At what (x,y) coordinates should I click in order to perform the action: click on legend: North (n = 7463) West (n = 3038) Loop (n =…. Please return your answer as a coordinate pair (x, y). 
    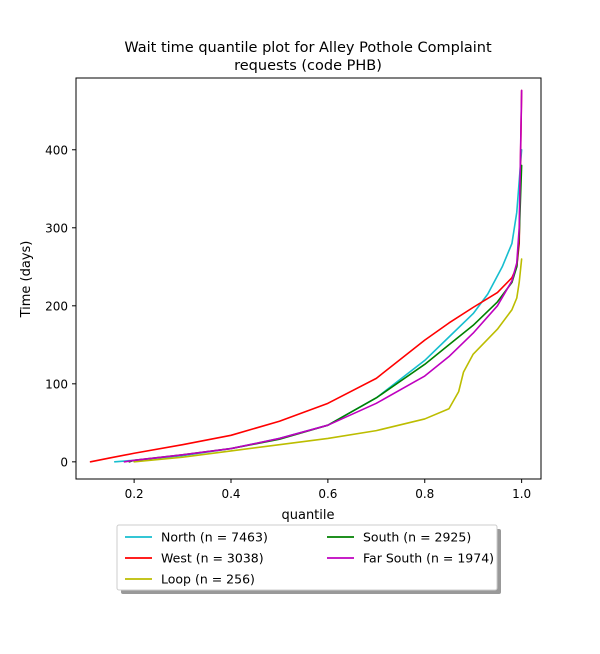
    Looking at the image, I should click on (308, 559).